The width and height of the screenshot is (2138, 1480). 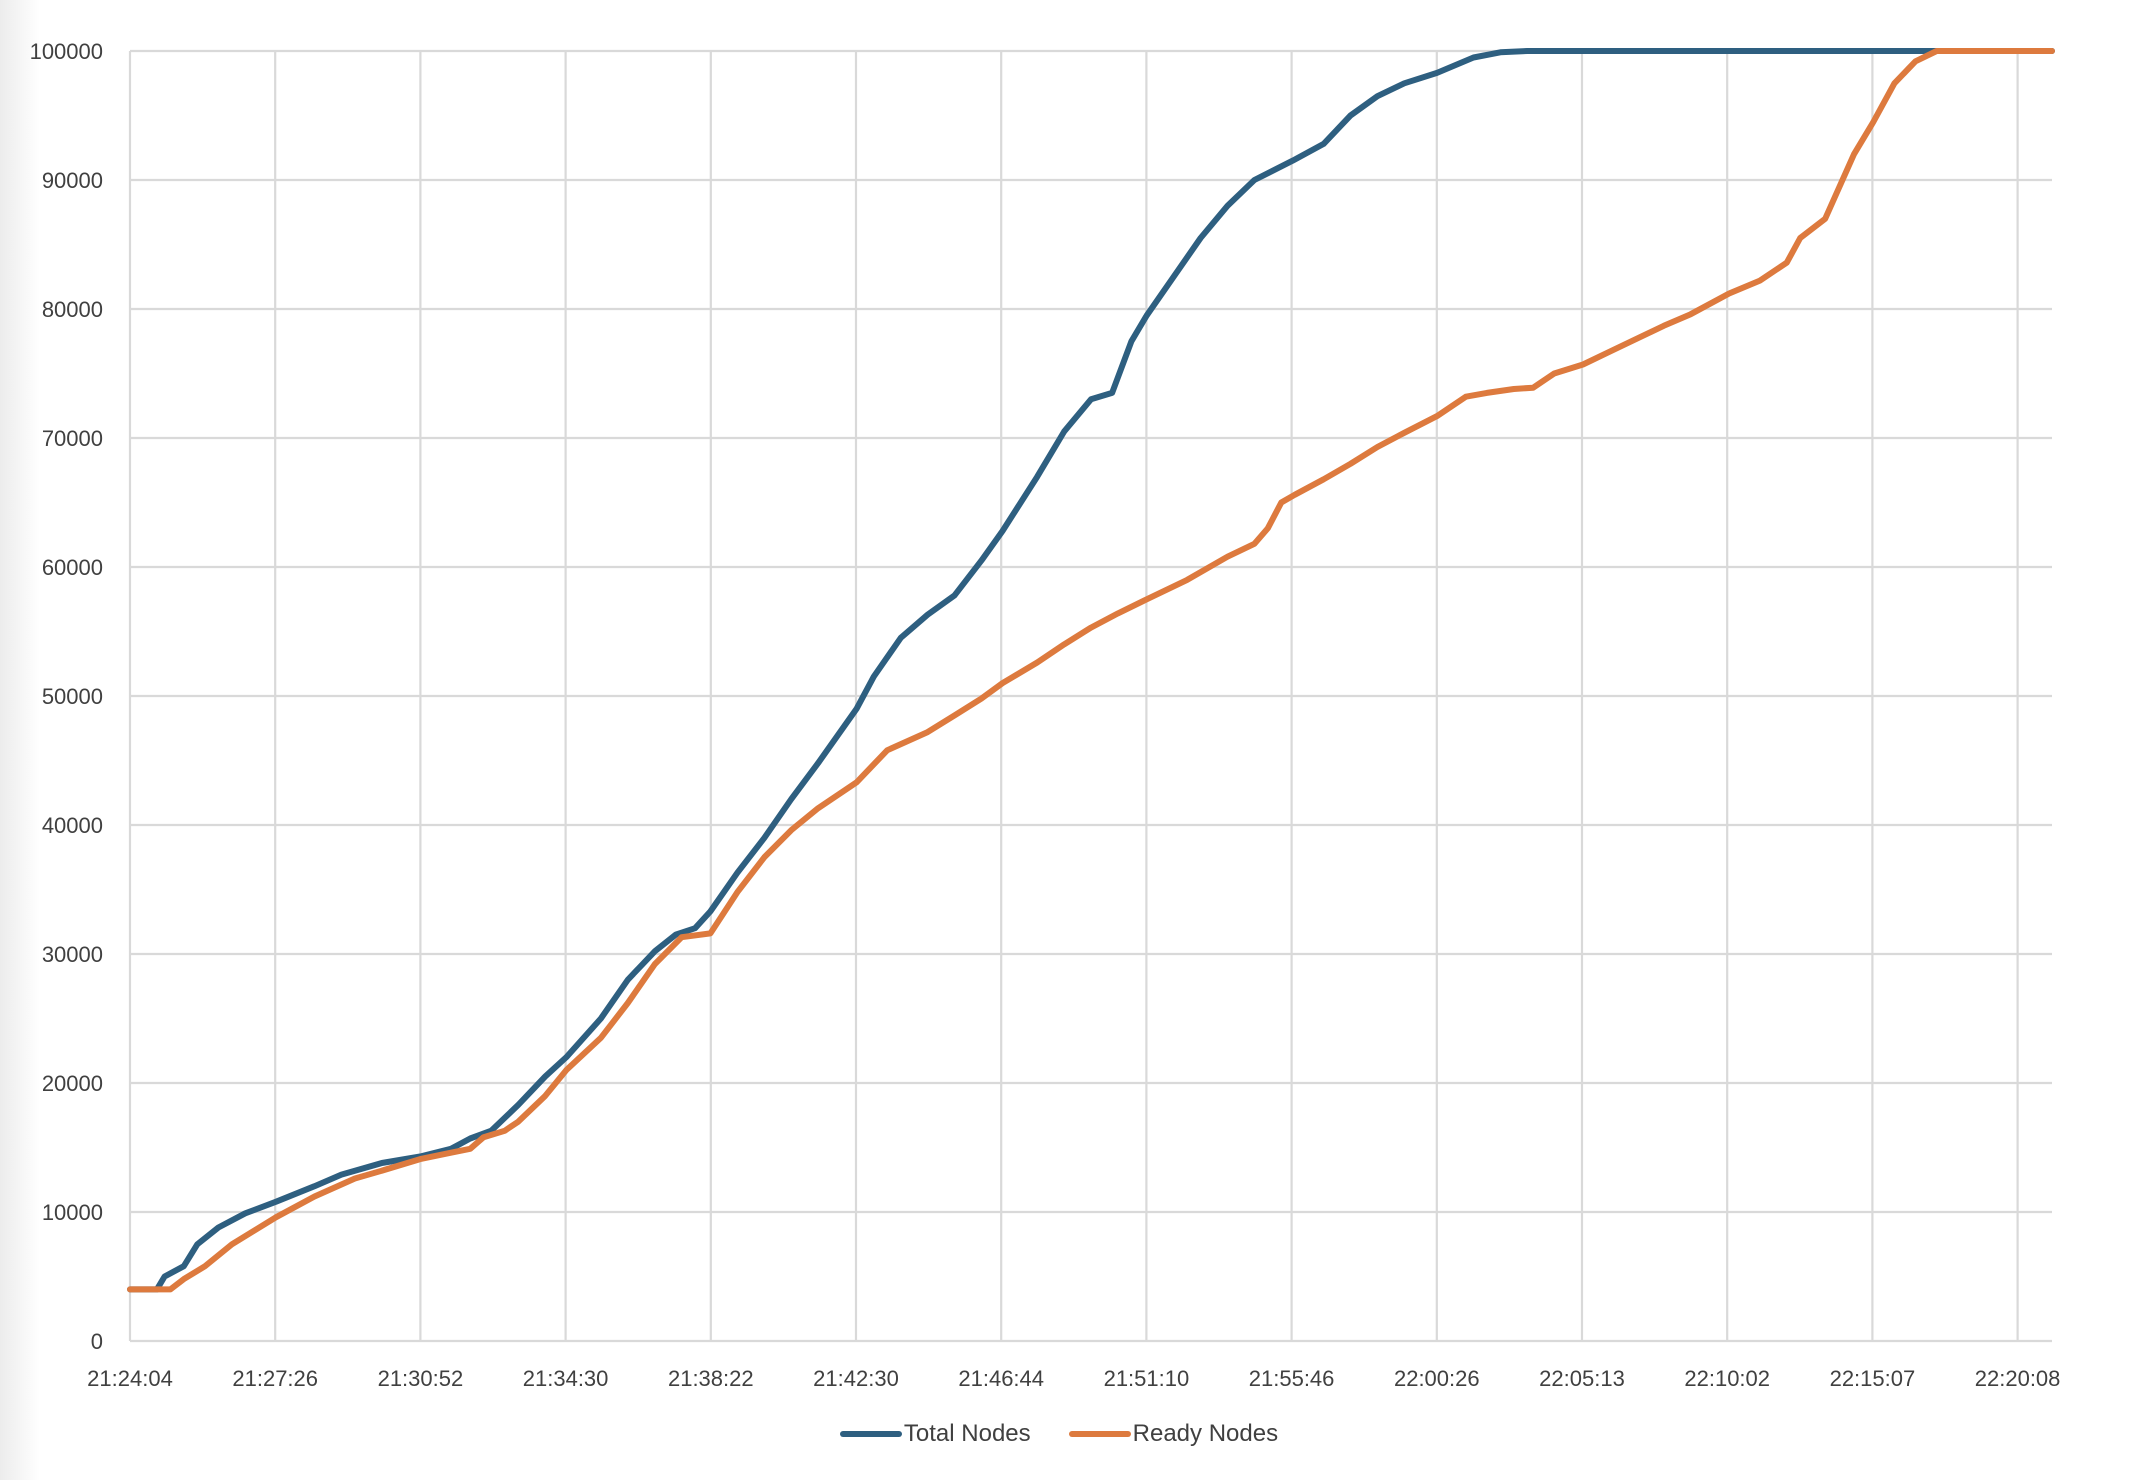 What do you see at coordinates (1873, 1378) in the screenshot?
I see `x-tick-label: 22:15:07` at bounding box center [1873, 1378].